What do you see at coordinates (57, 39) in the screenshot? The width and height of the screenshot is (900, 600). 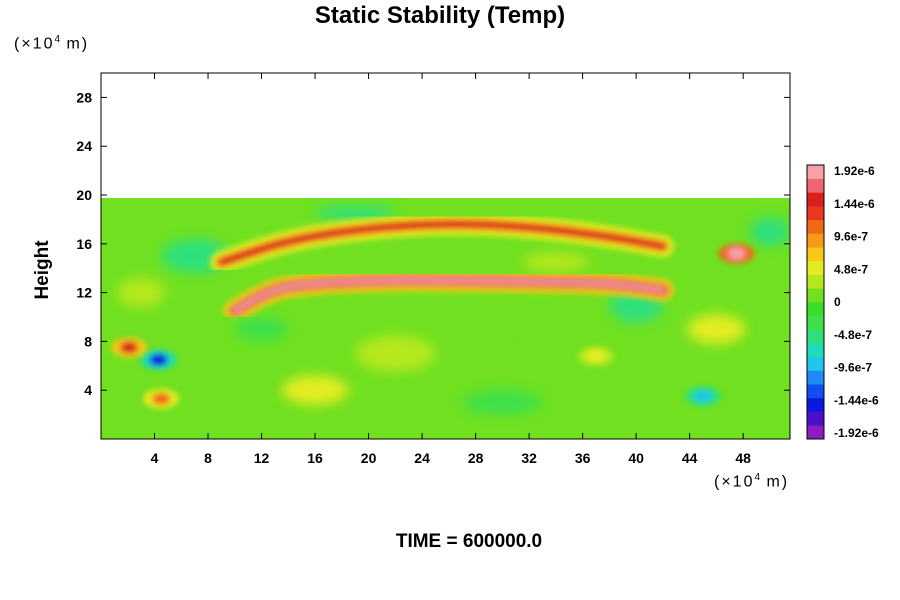 I see `y-unit-exponent: 4` at bounding box center [57, 39].